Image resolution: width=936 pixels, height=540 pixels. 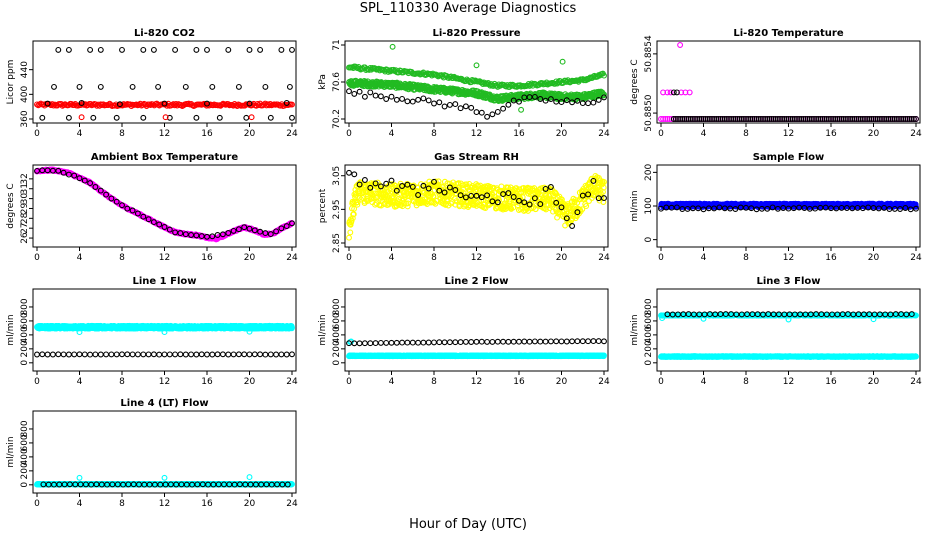 What do you see at coordinates (788, 82) in the screenshot?
I see `plot-frame` at bounding box center [788, 82].